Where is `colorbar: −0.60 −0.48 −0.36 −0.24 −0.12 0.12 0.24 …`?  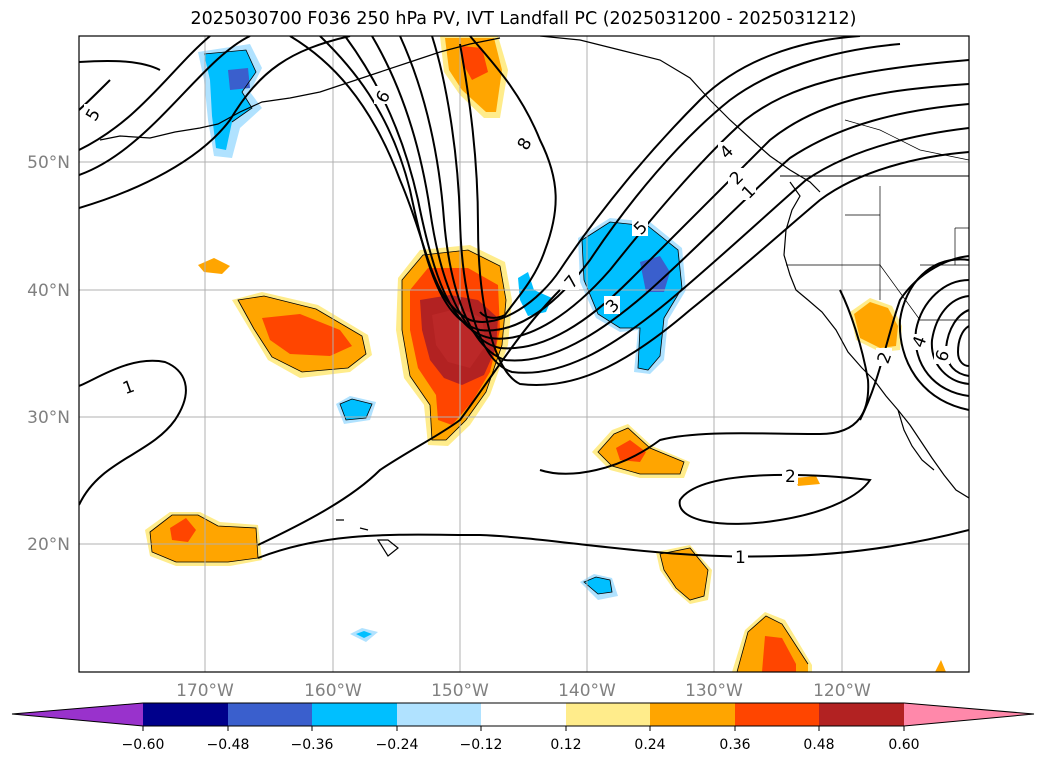 colorbar: −0.60 −0.48 −0.36 −0.24 −0.12 0.12 0.24 … is located at coordinates (523, 727).